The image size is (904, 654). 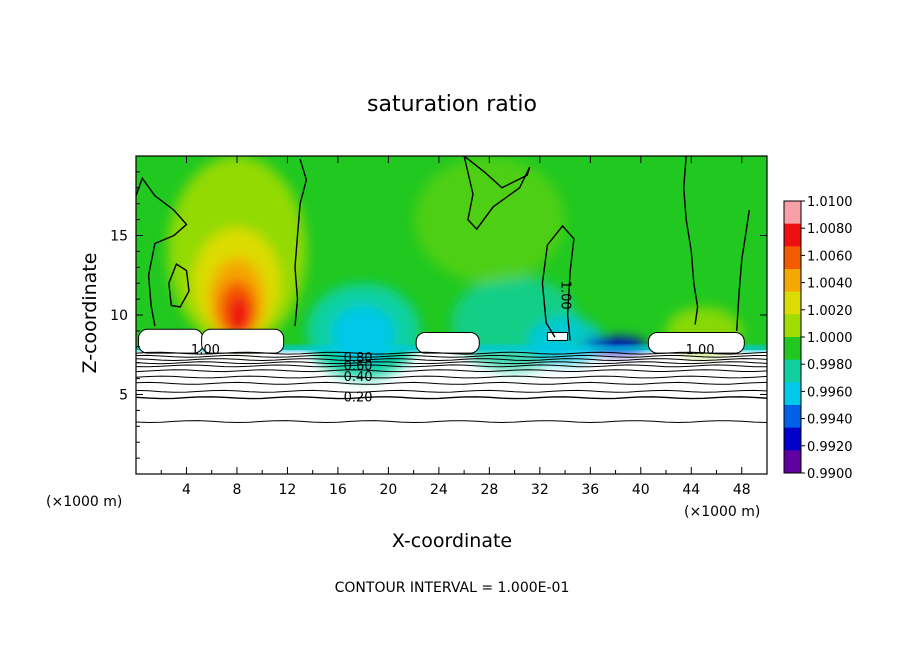 What do you see at coordinates (451, 377) in the screenshot?
I see `contour-line-z6` at bounding box center [451, 377].